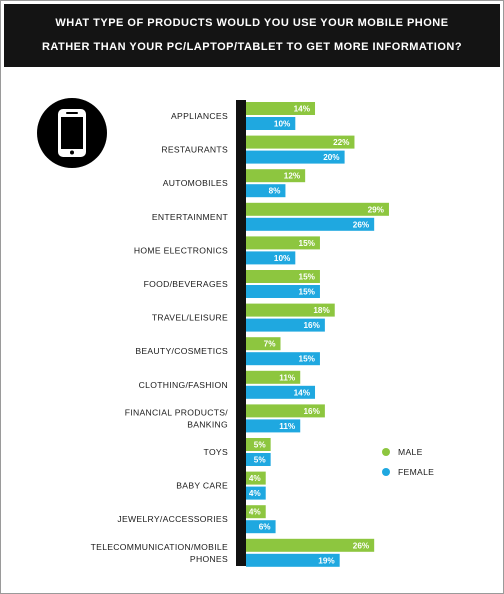 Image resolution: width=504 pixels, height=594 pixels. What do you see at coordinates (292, 176) in the screenshot?
I see `data-label-male: 12%` at bounding box center [292, 176].